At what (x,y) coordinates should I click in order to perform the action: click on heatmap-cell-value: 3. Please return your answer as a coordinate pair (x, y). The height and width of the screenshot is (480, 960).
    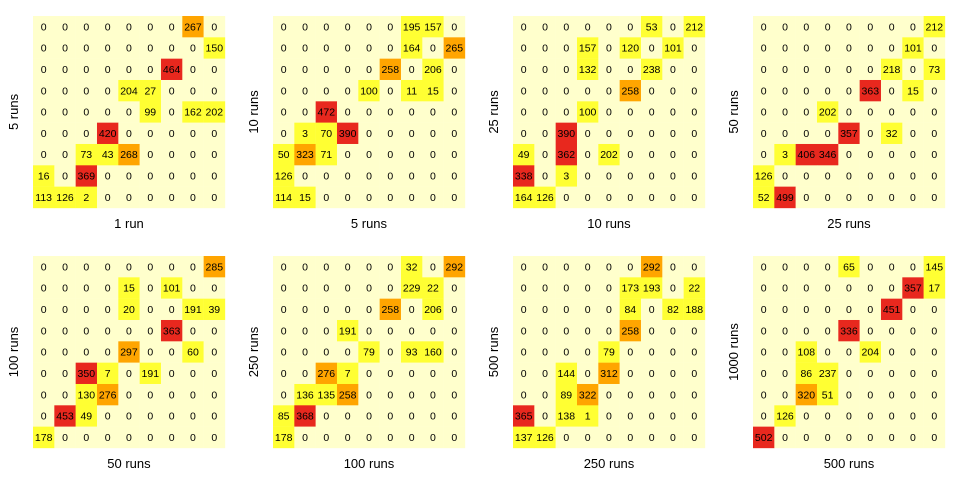
    Looking at the image, I should click on (785, 155).